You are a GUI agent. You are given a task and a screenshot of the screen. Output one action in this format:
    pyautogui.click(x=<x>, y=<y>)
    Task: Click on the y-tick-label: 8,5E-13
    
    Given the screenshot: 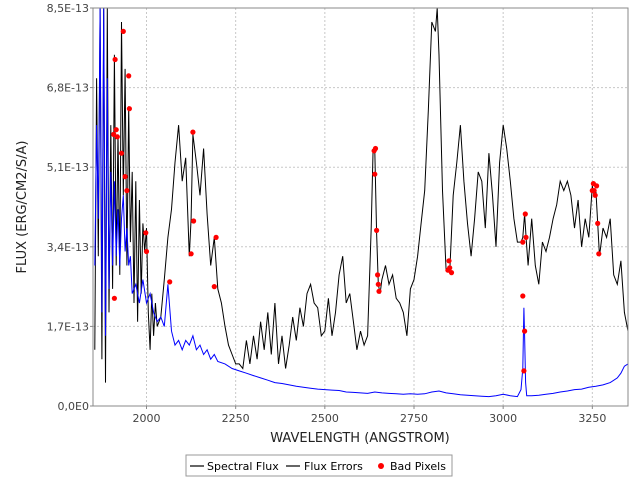 What is the action you would take?
    pyautogui.click(x=68, y=8)
    